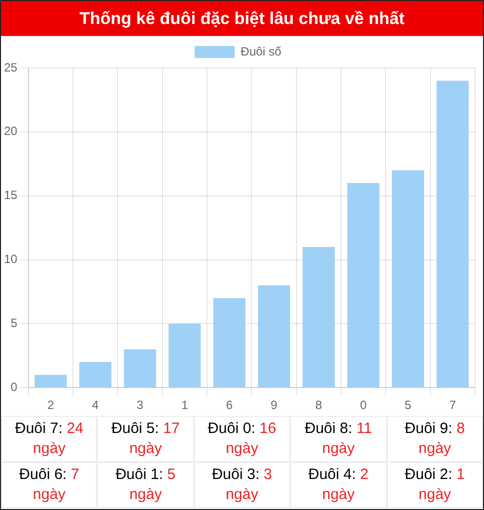  Describe the element at coordinates (50, 405) in the screenshot. I see `x-tick-label: 2` at that location.